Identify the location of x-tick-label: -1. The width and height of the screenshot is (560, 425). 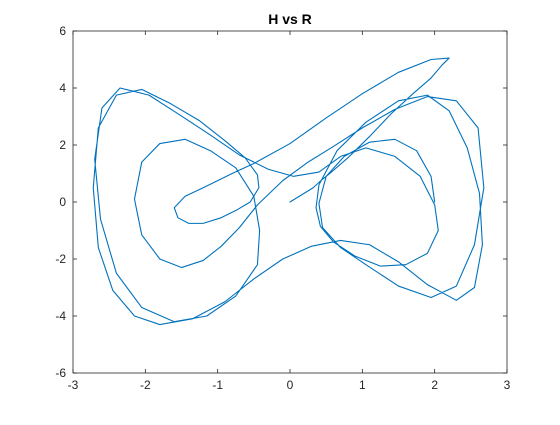
(217, 385).